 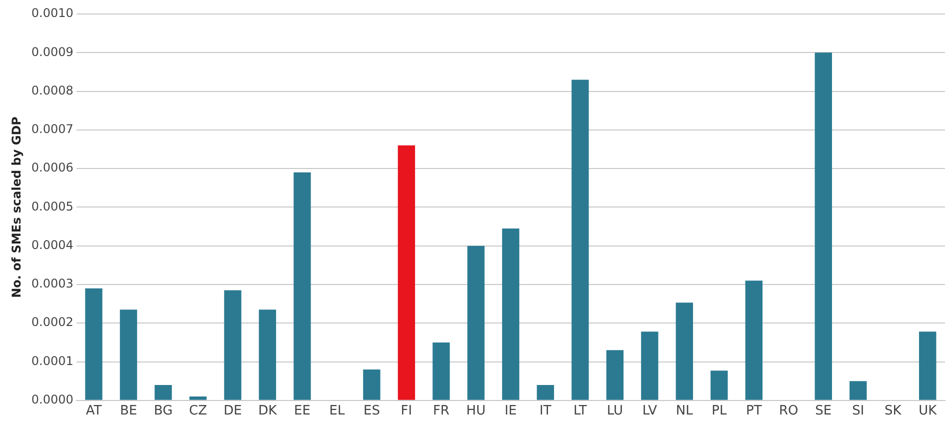 What do you see at coordinates (52, 167) in the screenshot?
I see `y-tick-label: 0.0006` at bounding box center [52, 167].